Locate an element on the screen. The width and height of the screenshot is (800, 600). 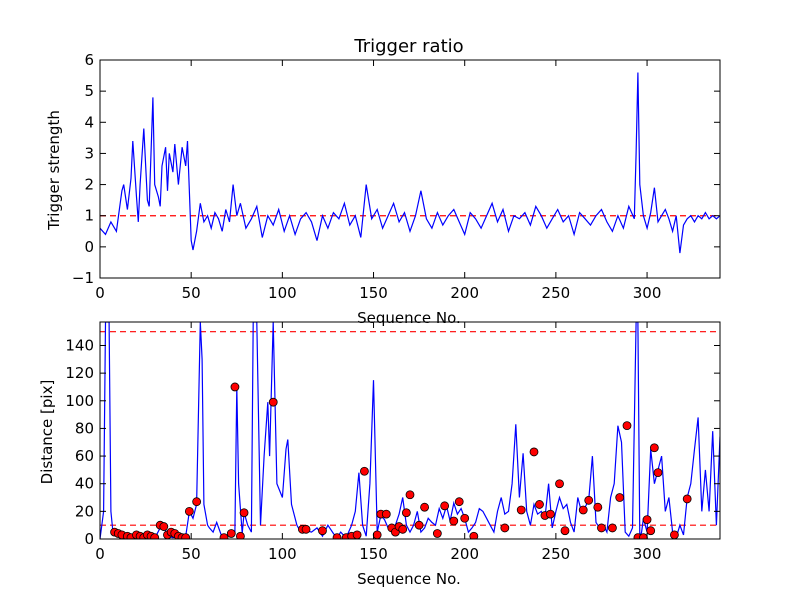
y-tick-label: 140 is located at coordinates (79, 345).